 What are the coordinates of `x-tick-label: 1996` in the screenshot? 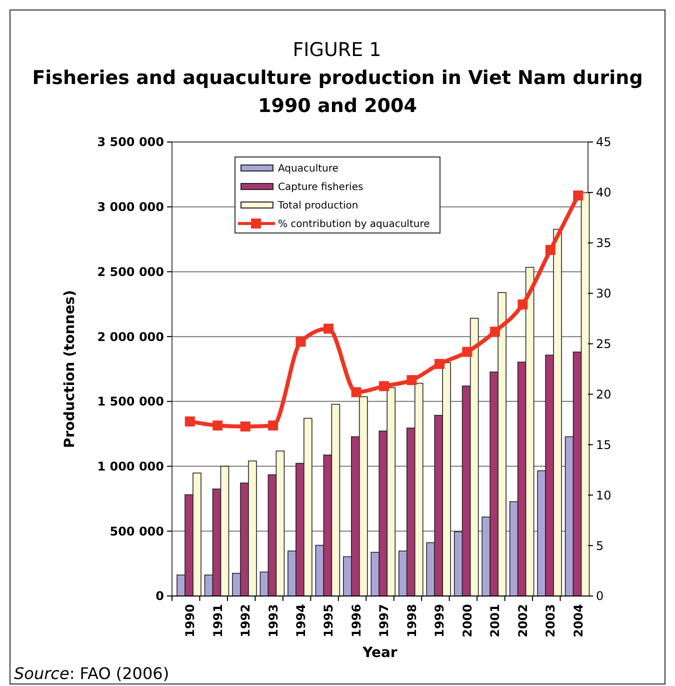 It's located at (356, 621).